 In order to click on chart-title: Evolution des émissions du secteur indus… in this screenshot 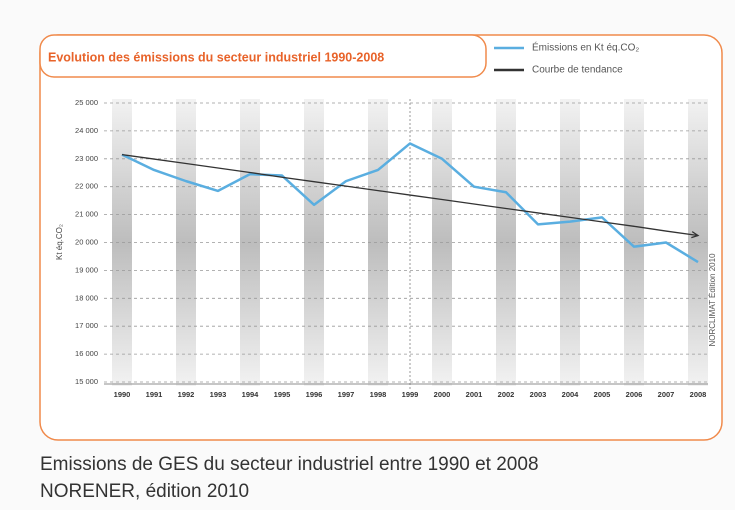, I will do `click(216, 57)`.